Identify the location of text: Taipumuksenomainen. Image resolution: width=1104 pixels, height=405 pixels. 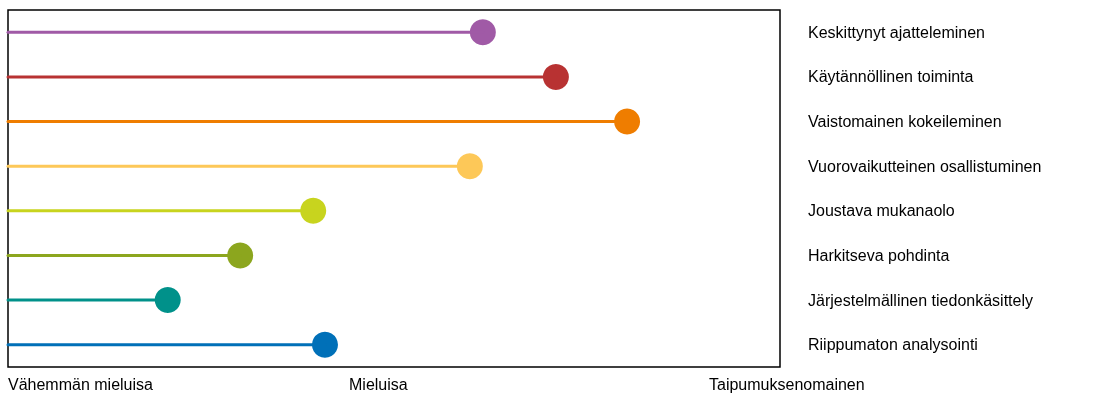
(787, 384).